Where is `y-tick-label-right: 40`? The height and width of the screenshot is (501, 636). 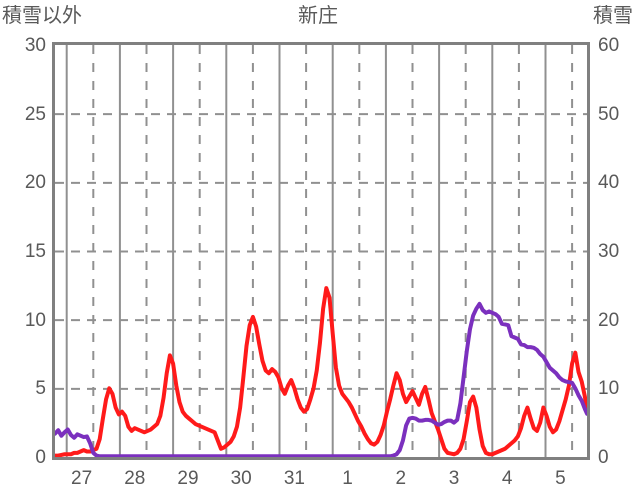 y-tick-label-right: 40 is located at coordinates (609, 183).